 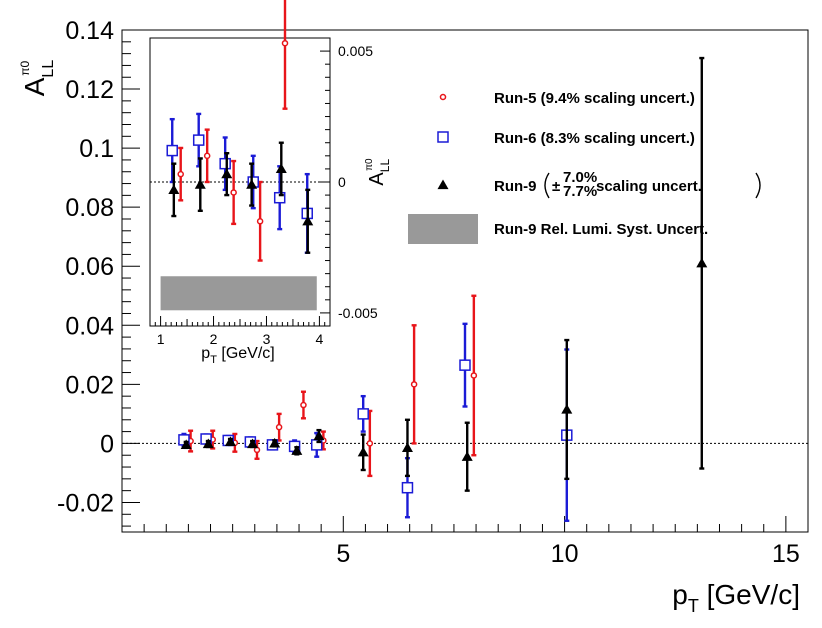 I want to click on legend-item-lumi: Run-9 Rel. Lumi. Syst. Uncert., so click(x=558, y=229).